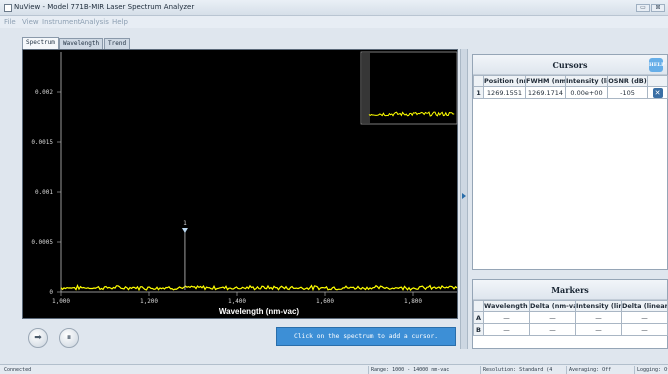 This screenshot has height=374, width=668. I want to click on delete-cursor-icon: ✕, so click(657, 92).